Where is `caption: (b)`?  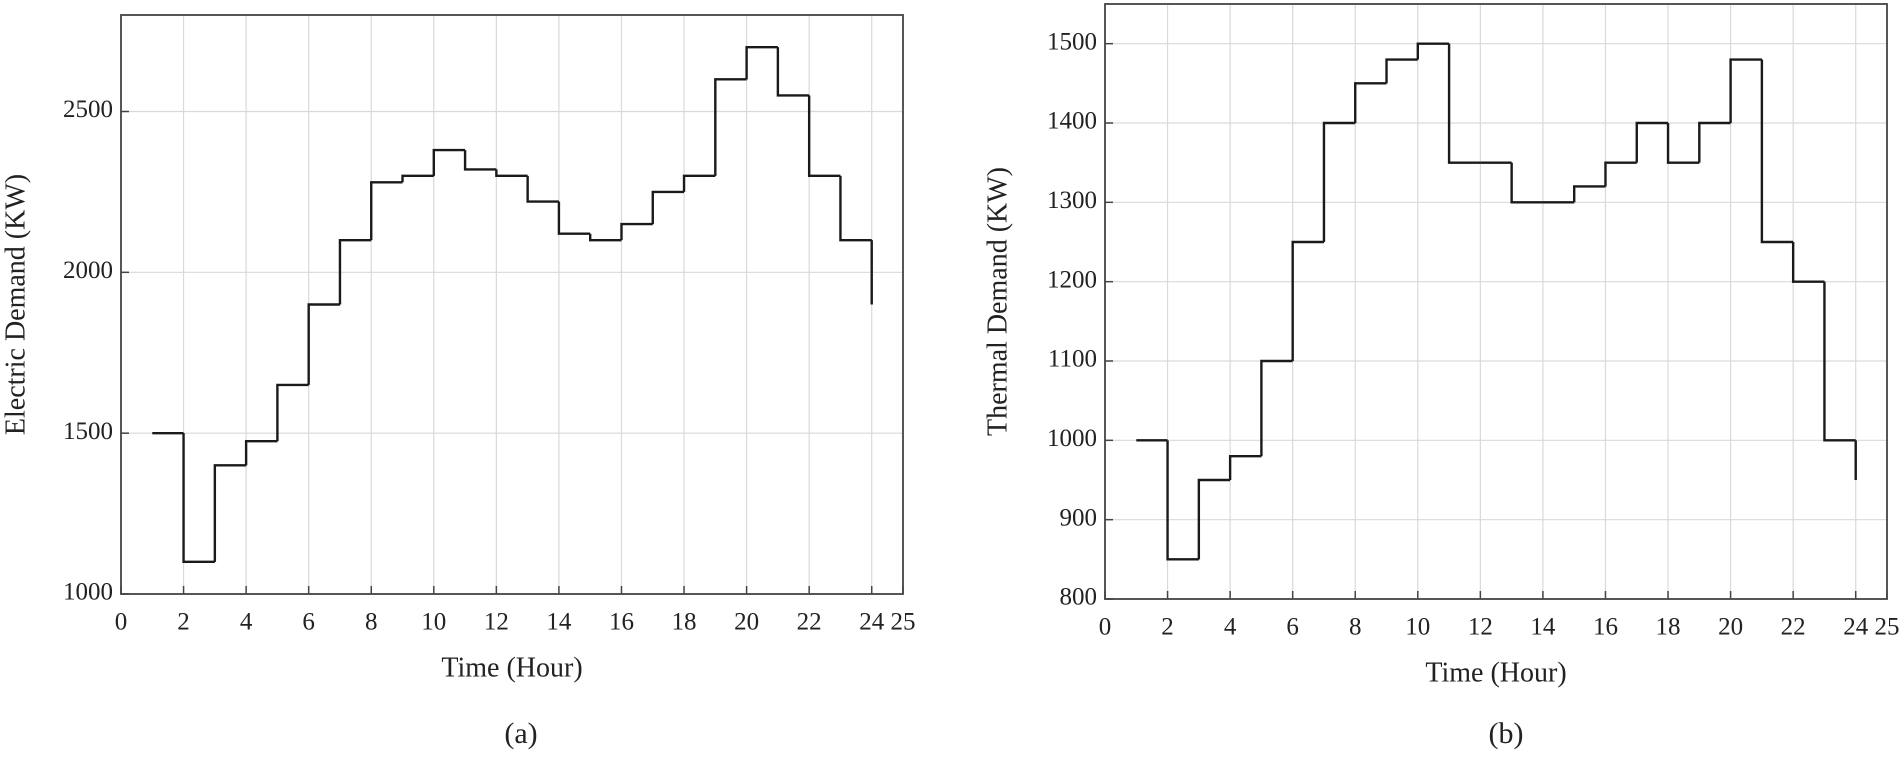 caption: (b) is located at coordinates (1506, 733).